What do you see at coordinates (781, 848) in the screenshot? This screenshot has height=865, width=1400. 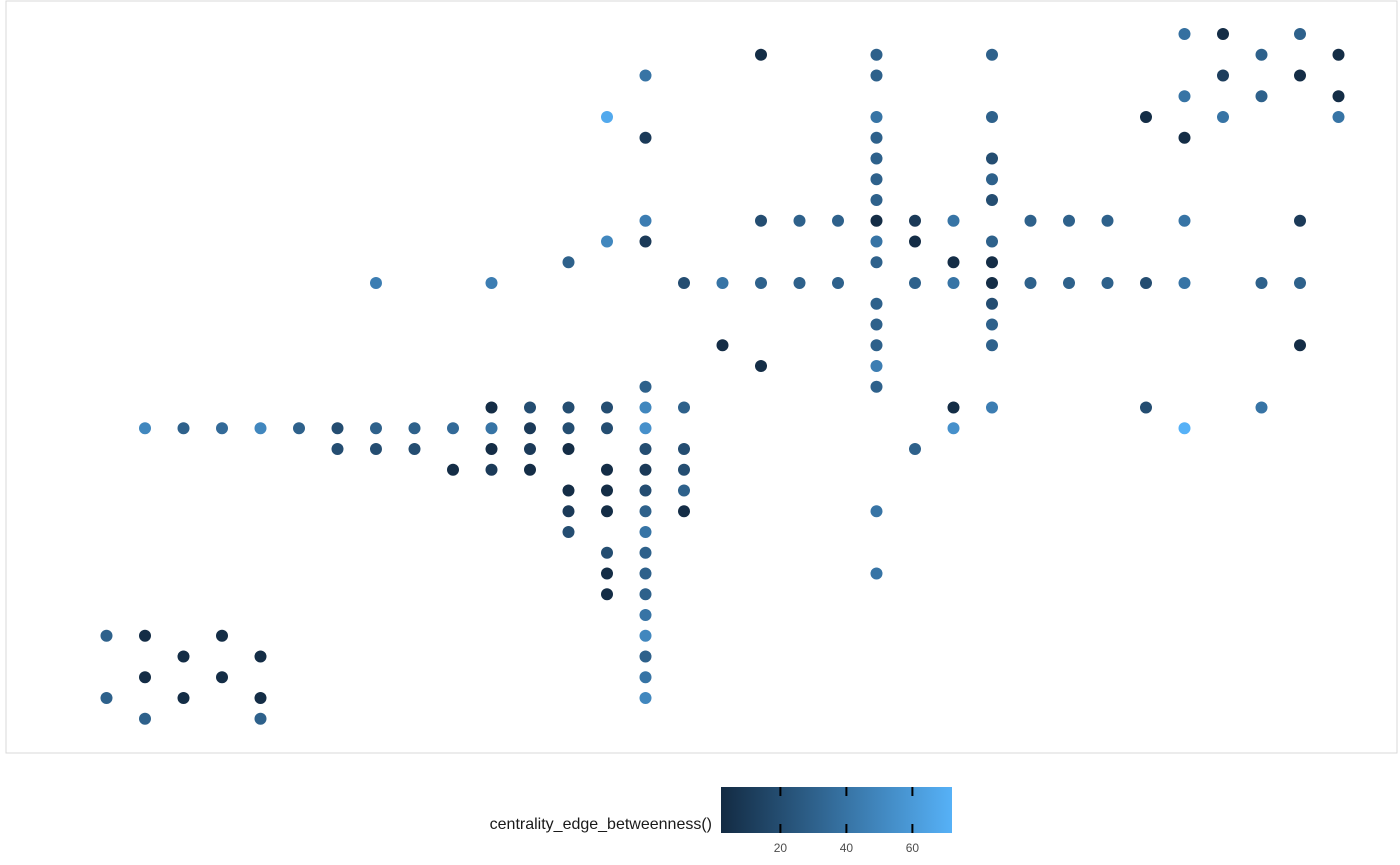 I see `legend-tick-label: 20` at bounding box center [781, 848].